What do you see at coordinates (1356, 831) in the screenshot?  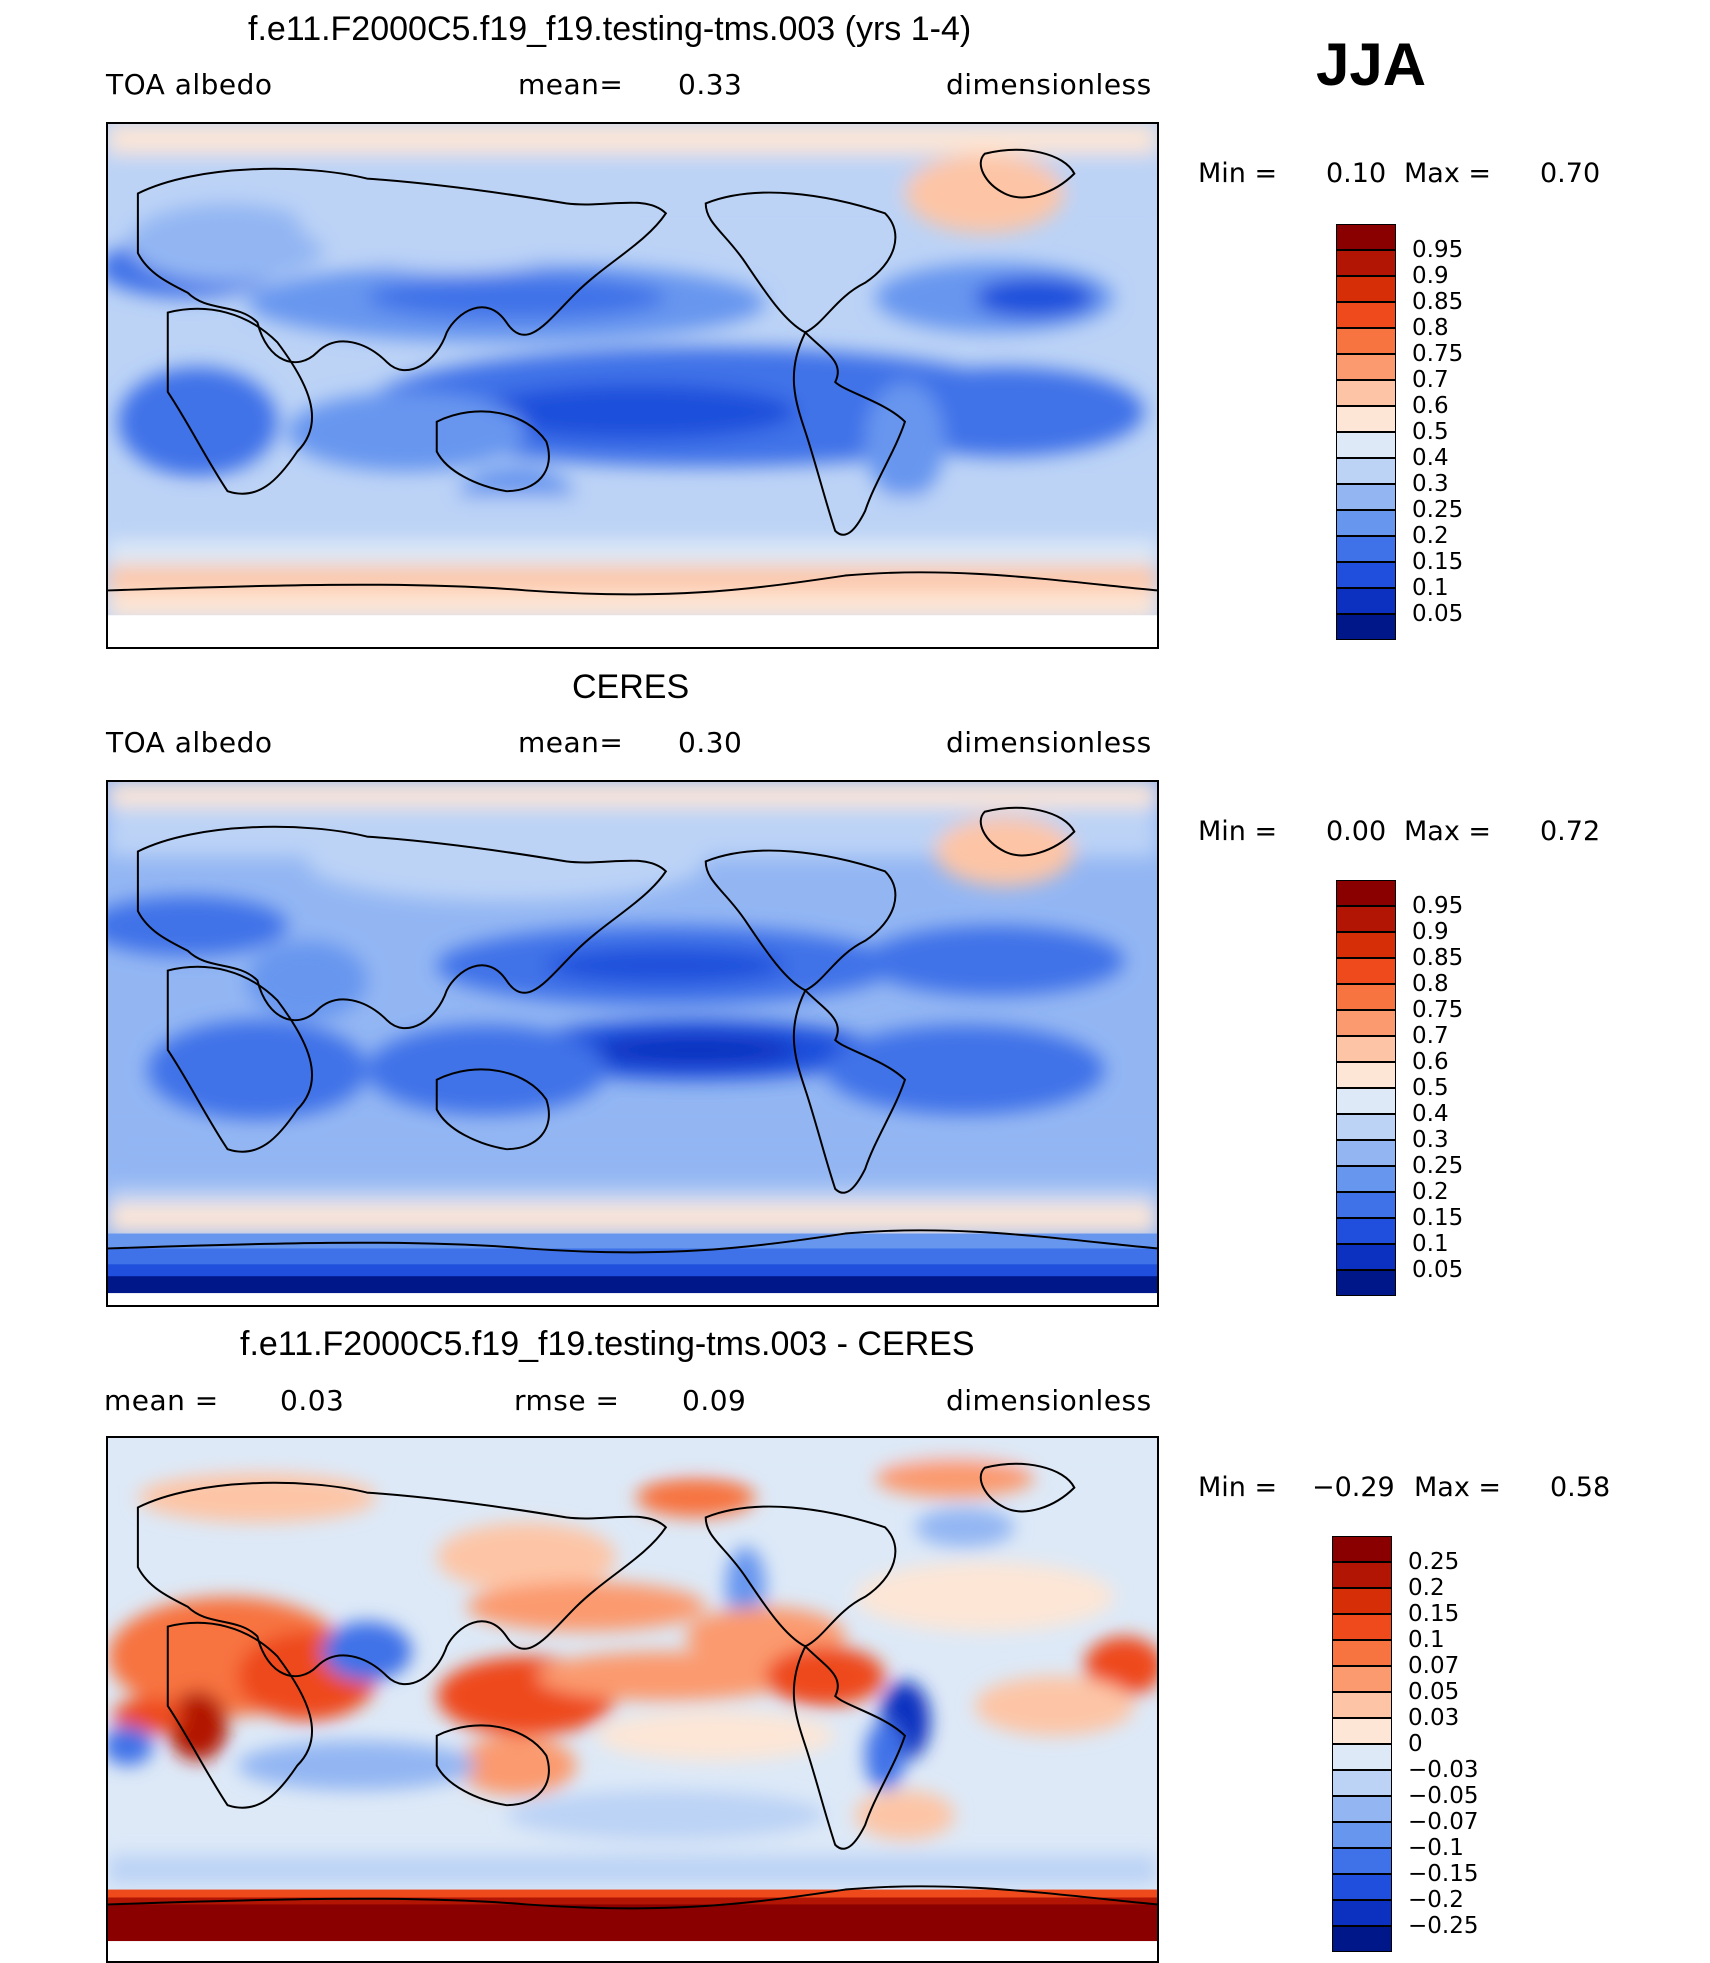 I see `panel2-min-value: 0.00` at bounding box center [1356, 831].